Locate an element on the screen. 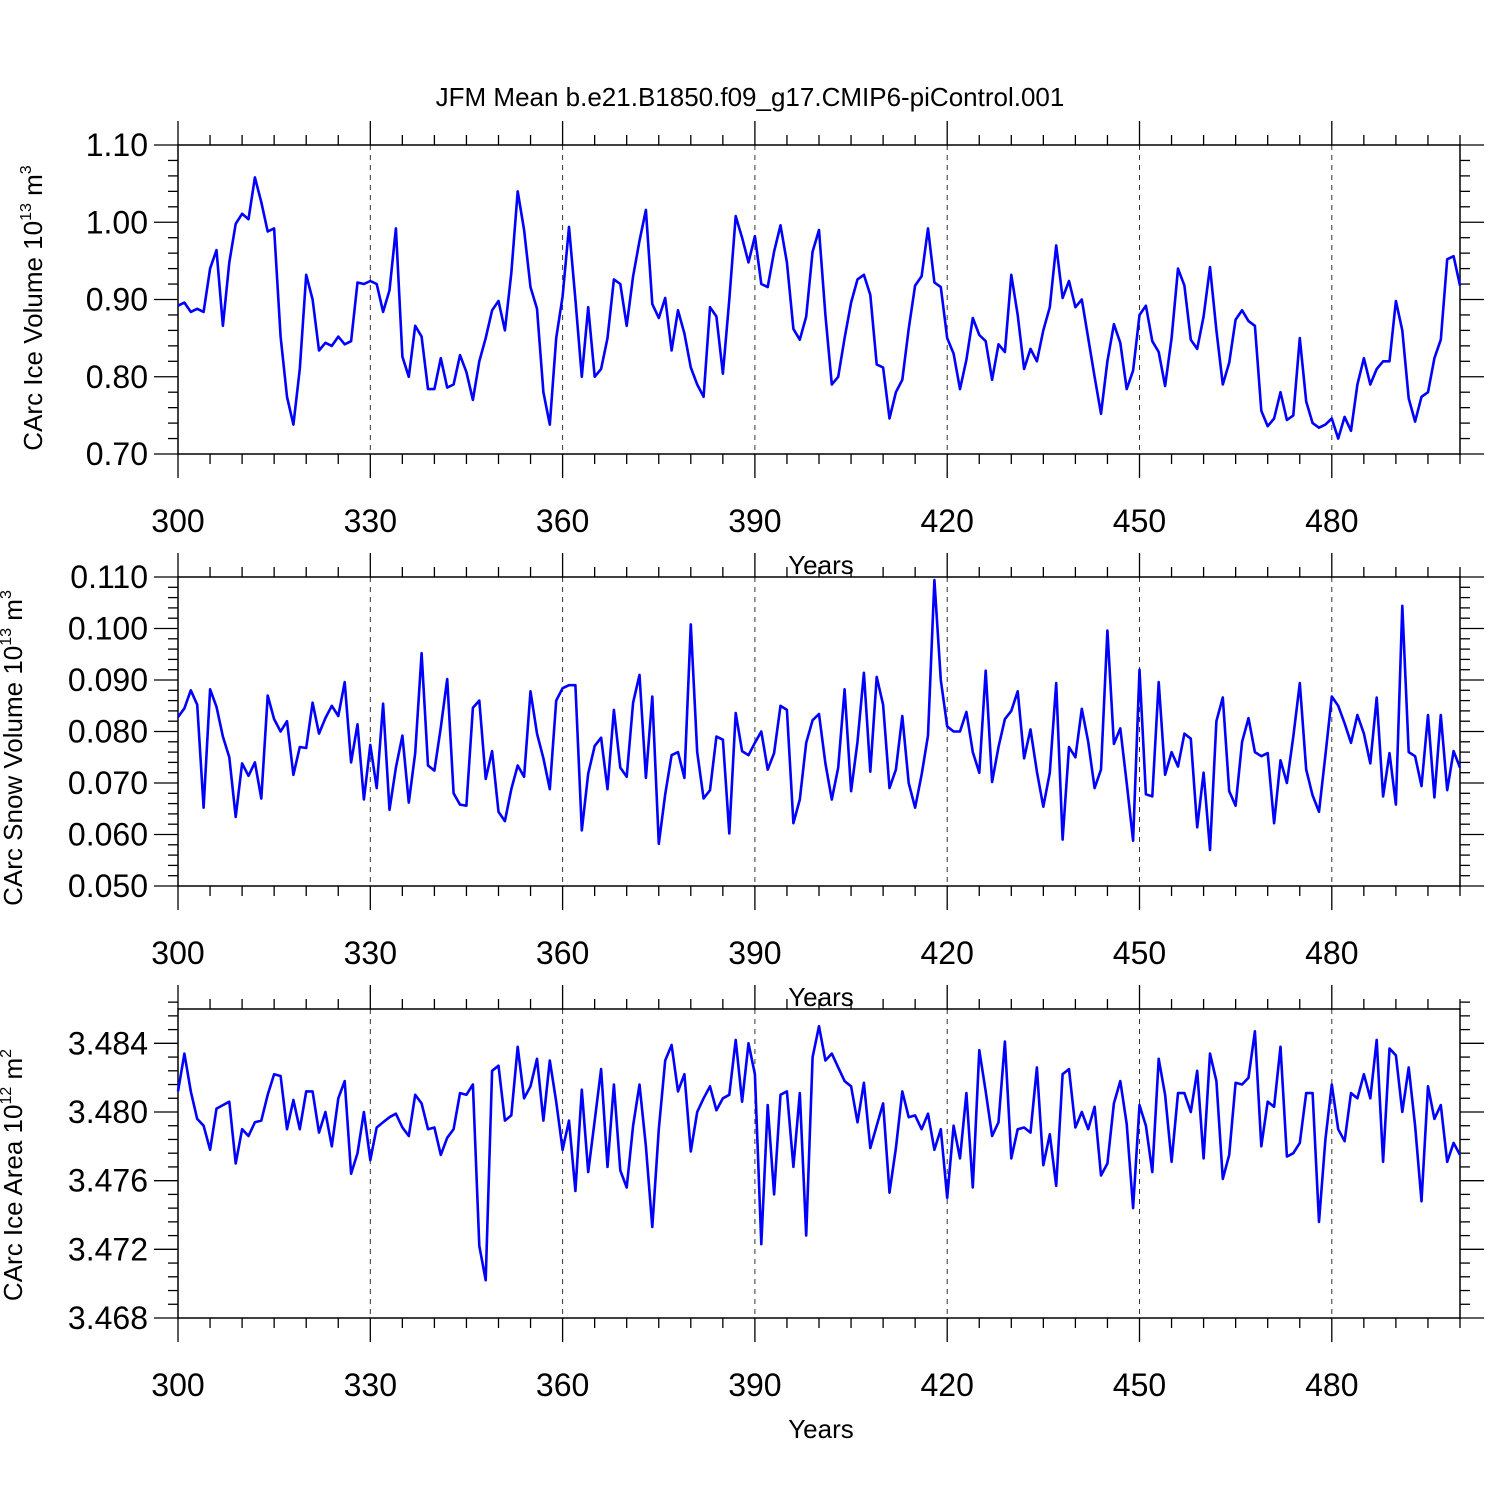 This screenshot has height=1505, width=1500. y-axis-title-text: CArc Ice Volume 10 is located at coordinates (33, 336).